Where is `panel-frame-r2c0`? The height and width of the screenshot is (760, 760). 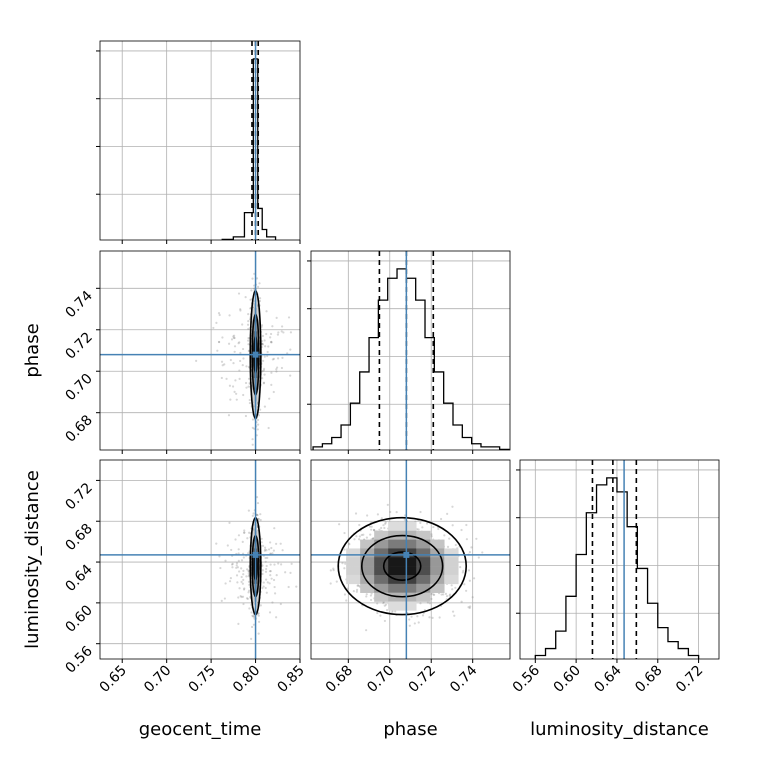
panel-frame-r2c0 is located at coordinates (200, 559).